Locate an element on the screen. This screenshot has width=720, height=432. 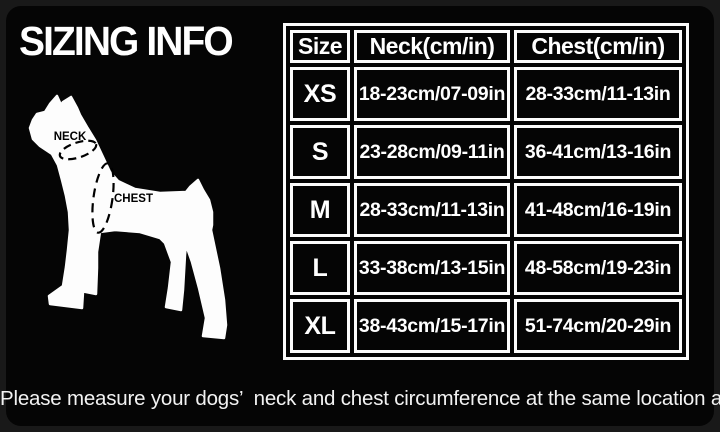
chest-label: CHEST is located at coordinates (133, 199).